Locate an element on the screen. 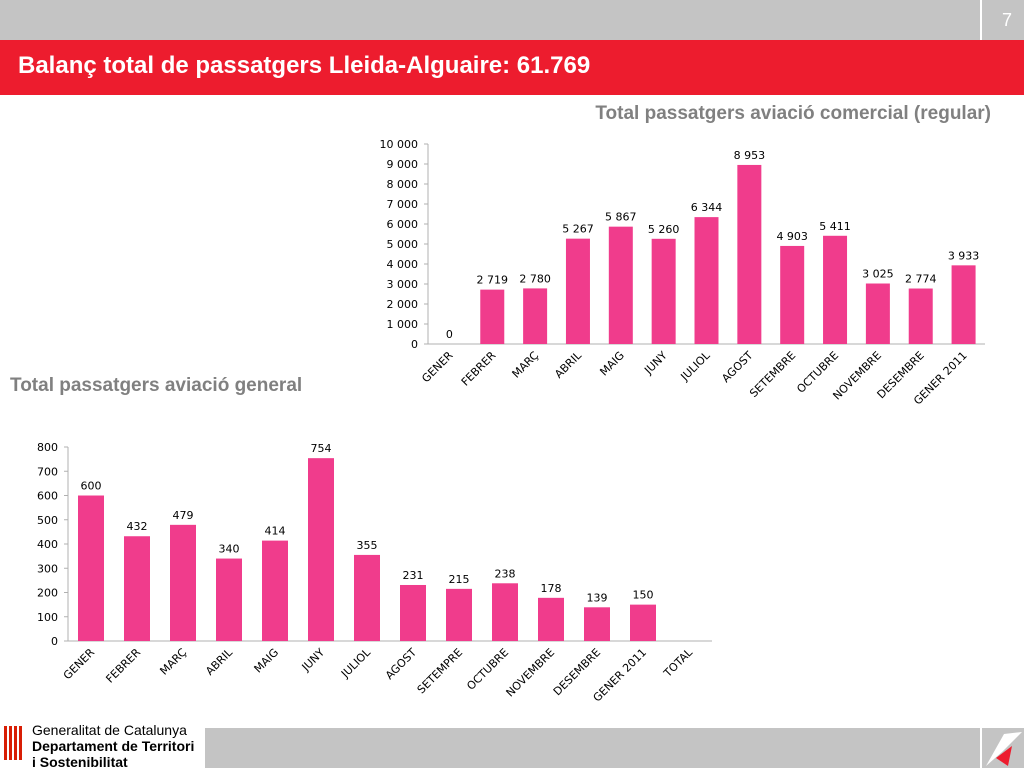 The width and height of the screenshot is (1024, 770). commercial-data-label: 6 344 is located at coordinates (707, 207).